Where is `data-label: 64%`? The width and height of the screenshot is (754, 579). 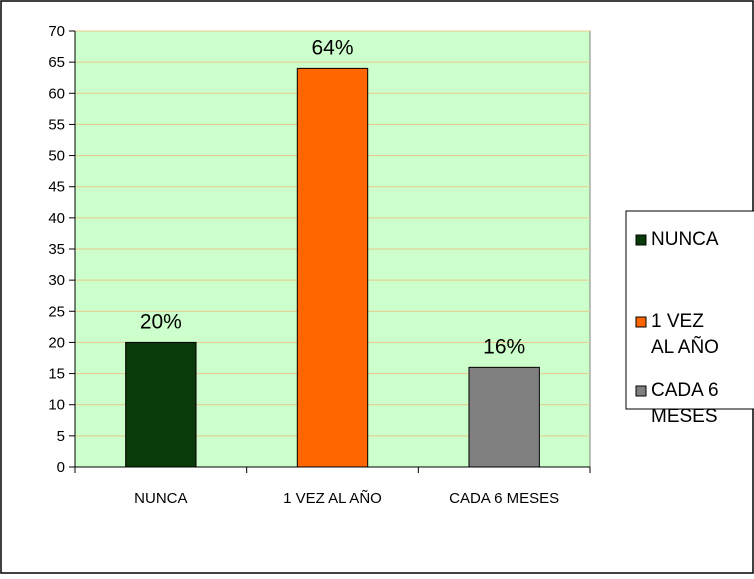
data-label: 64% is located at coordinates (332, 47).